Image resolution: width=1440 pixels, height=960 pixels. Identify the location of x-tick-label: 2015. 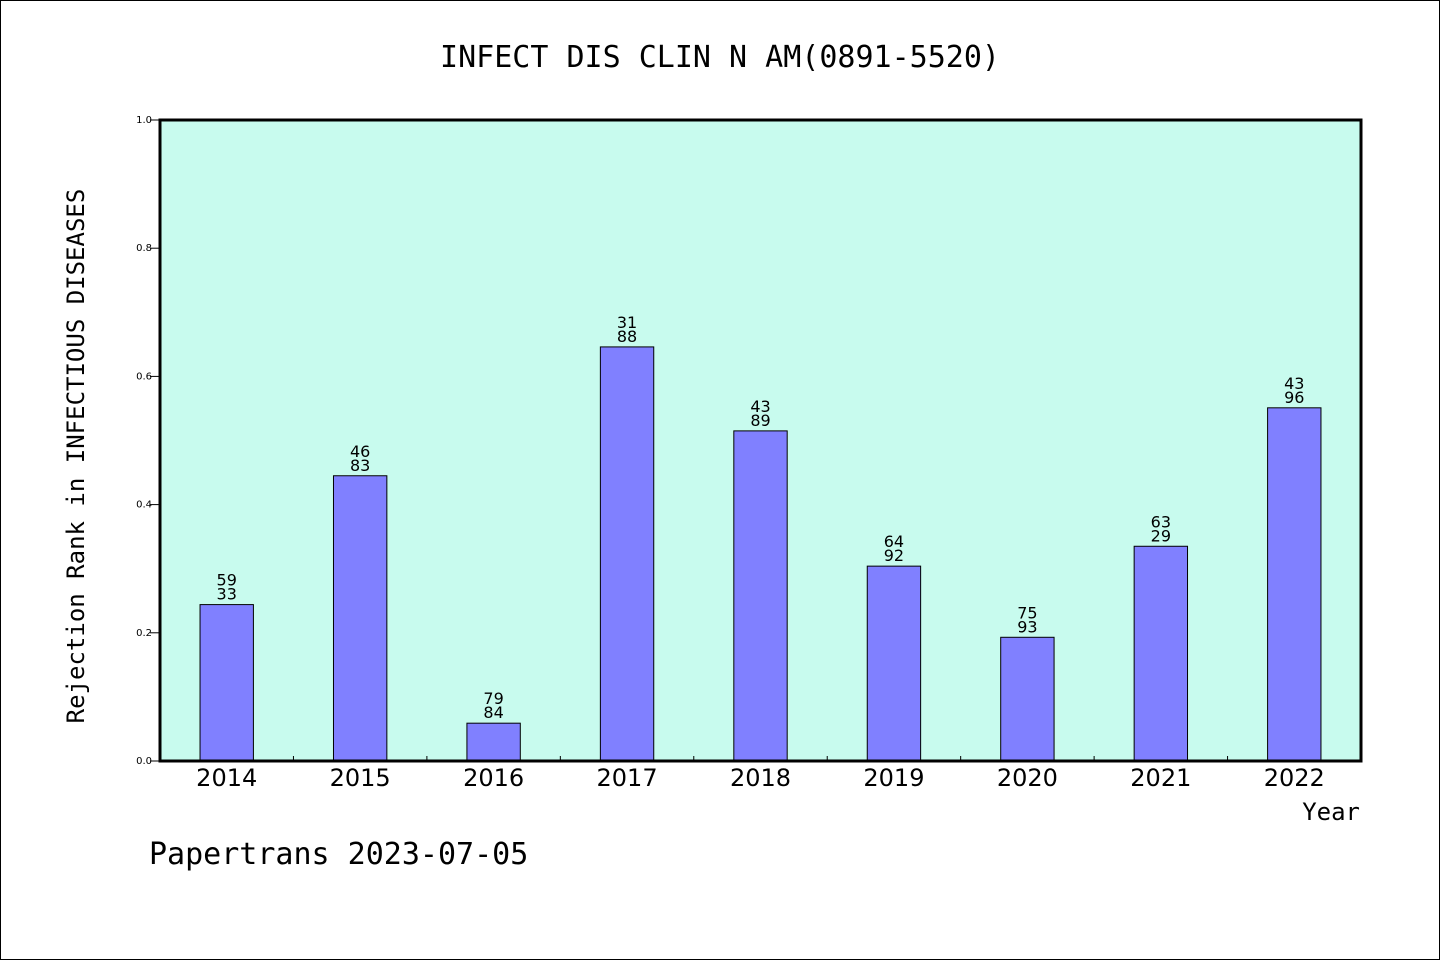
(360, 778).